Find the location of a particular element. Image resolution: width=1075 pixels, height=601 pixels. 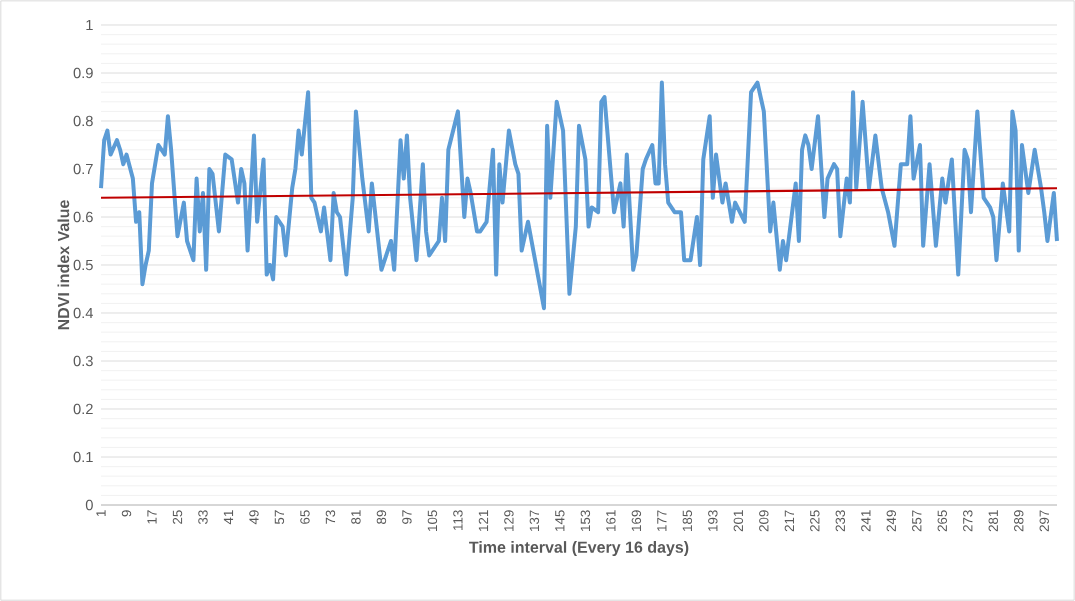

x-tick-label: 81 is located at coordinates (356, 517).